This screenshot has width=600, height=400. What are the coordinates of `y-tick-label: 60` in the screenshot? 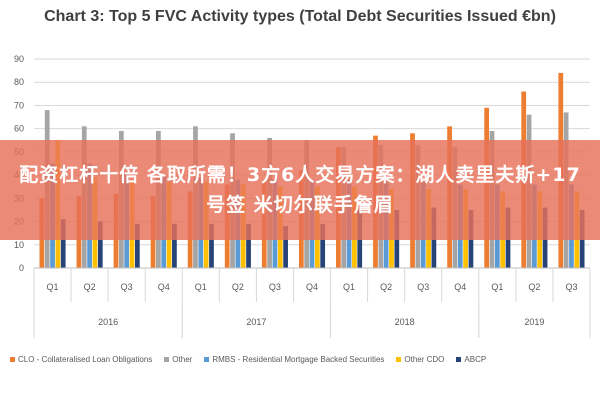 It's located at (19, 129).